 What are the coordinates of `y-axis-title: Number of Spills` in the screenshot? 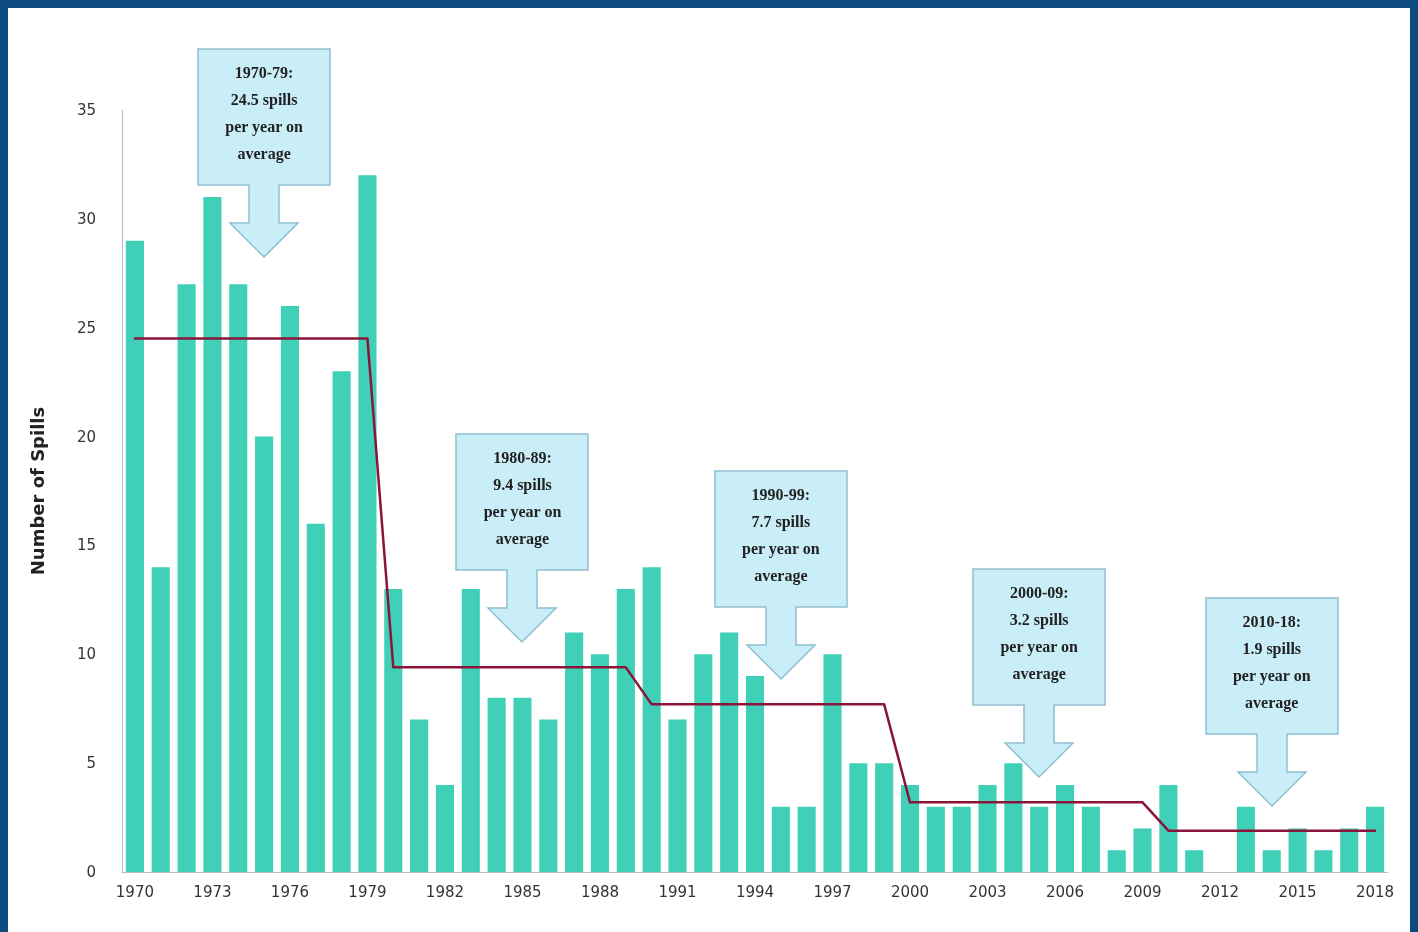 It's located at (37, 491).